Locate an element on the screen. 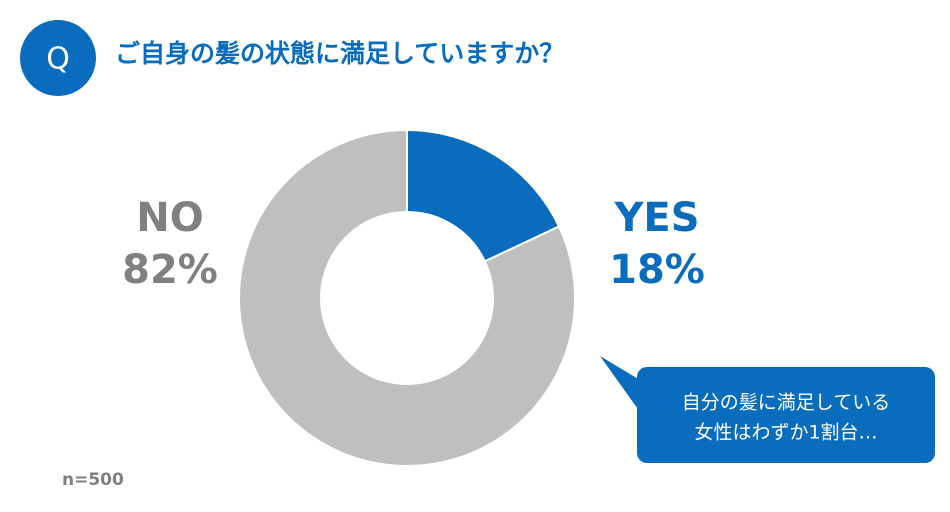  badge-circle is located at coordinates (58, 58).